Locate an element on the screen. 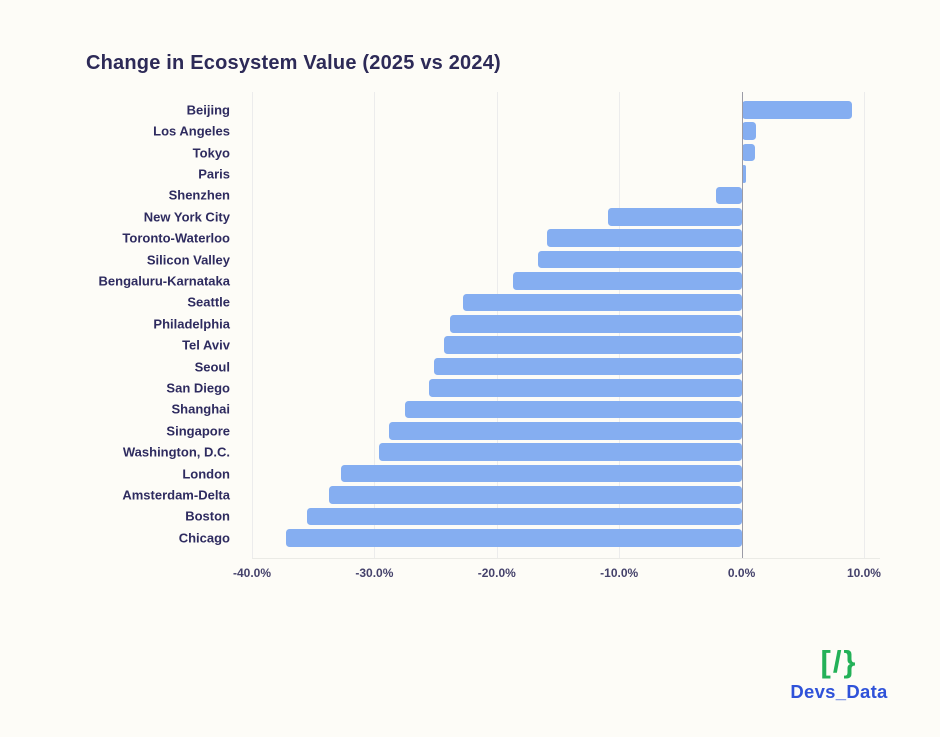 The width and height of the screenshot is (940, 737). devsdata-wordmark: Devs_Data is located at coordinates (839, 691).